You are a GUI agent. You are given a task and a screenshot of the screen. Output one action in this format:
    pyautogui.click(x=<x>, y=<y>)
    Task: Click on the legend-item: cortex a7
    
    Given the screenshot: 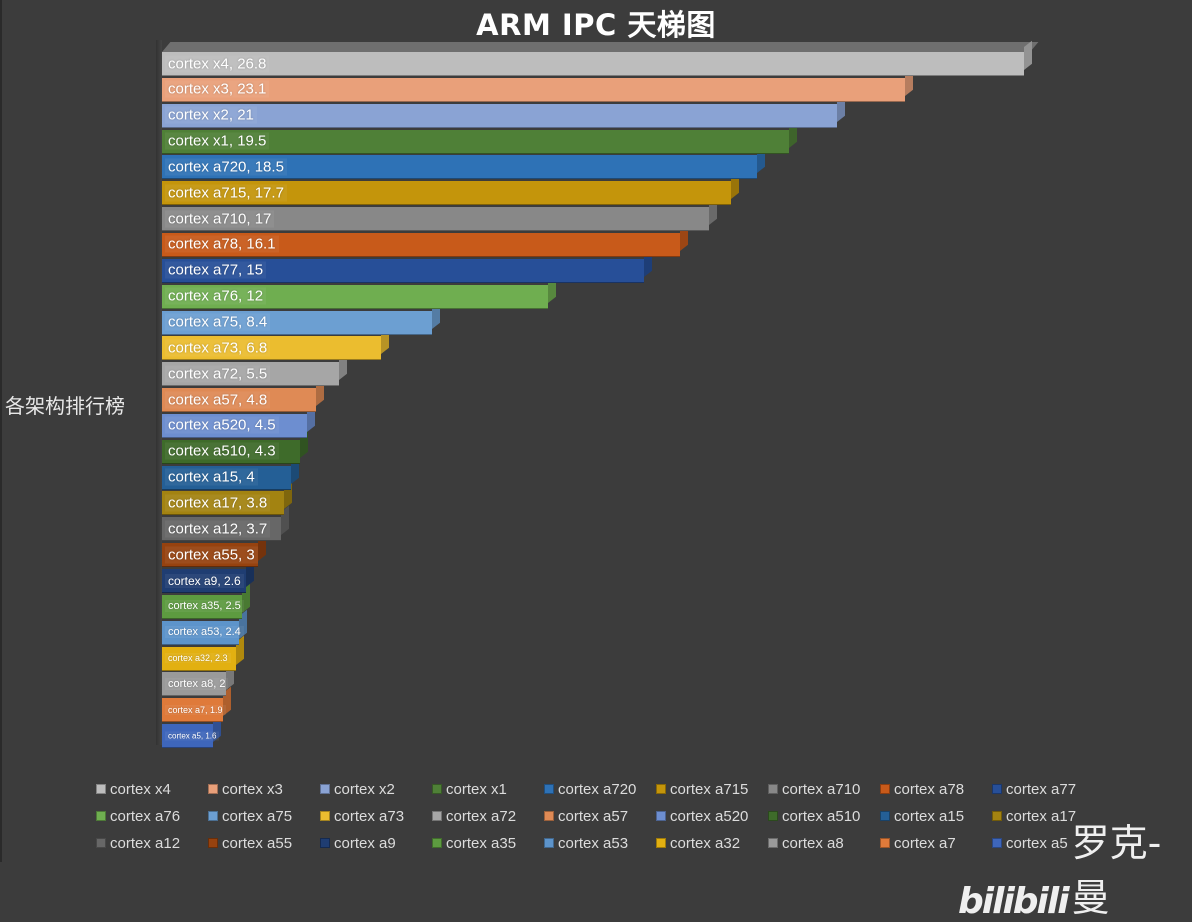 What is the action you would take?
    pyautogui.click(x=936, y=843)
    